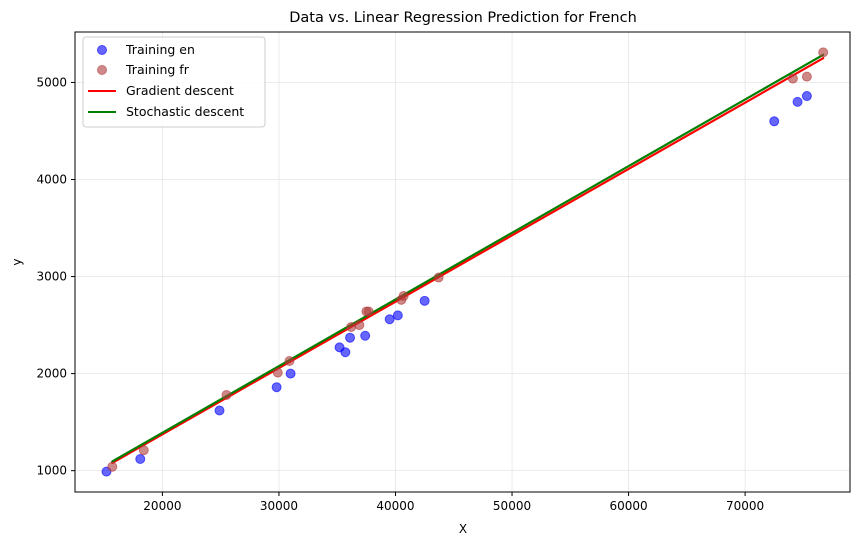 The image size is (859, 545). Describe the element at coordinates (51, 277) in the screenshot. I see `y-tick-label: 3000` at that location.